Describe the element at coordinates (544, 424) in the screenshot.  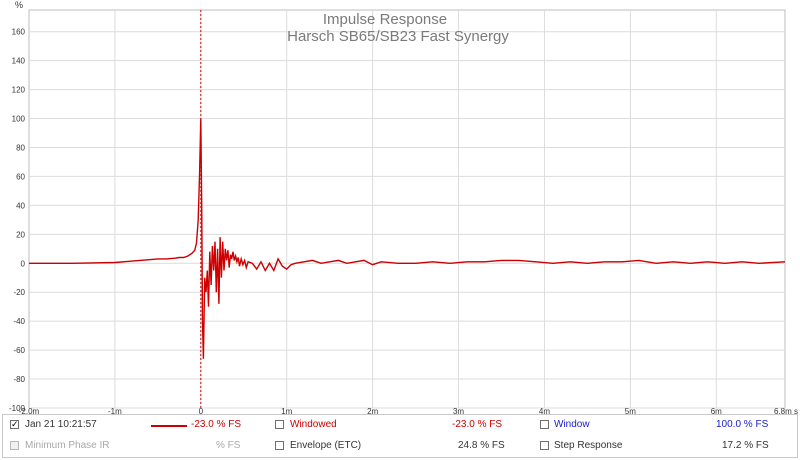
I see `window-checkbox` at that location.